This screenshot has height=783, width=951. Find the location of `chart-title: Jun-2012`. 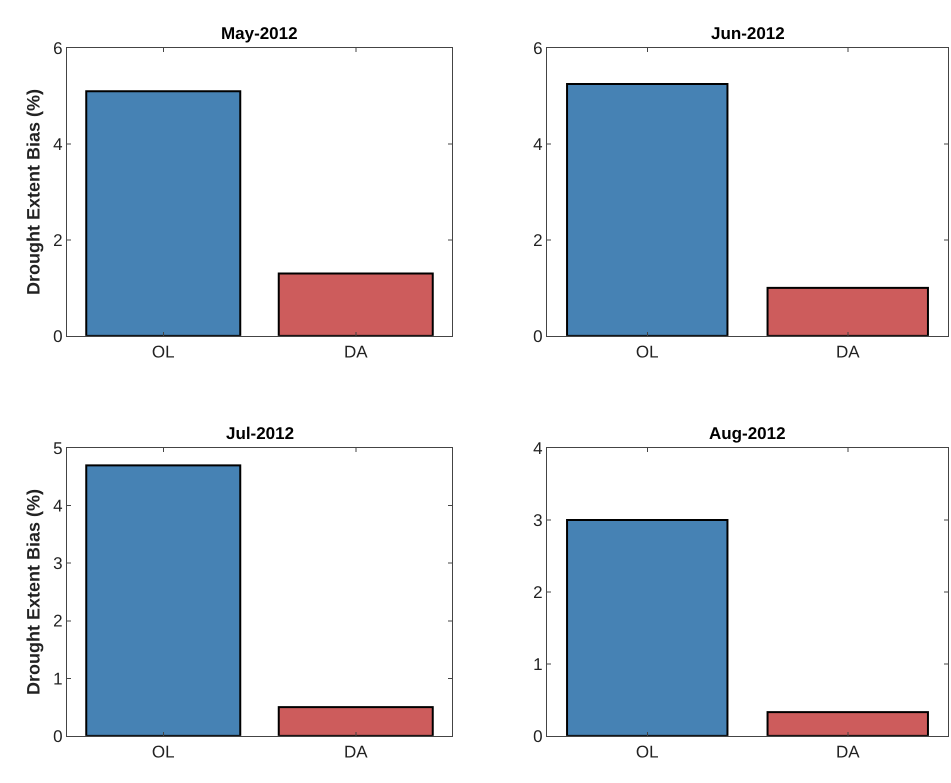

chart-title: Jun-2012 is located at coordinates (748, 33).